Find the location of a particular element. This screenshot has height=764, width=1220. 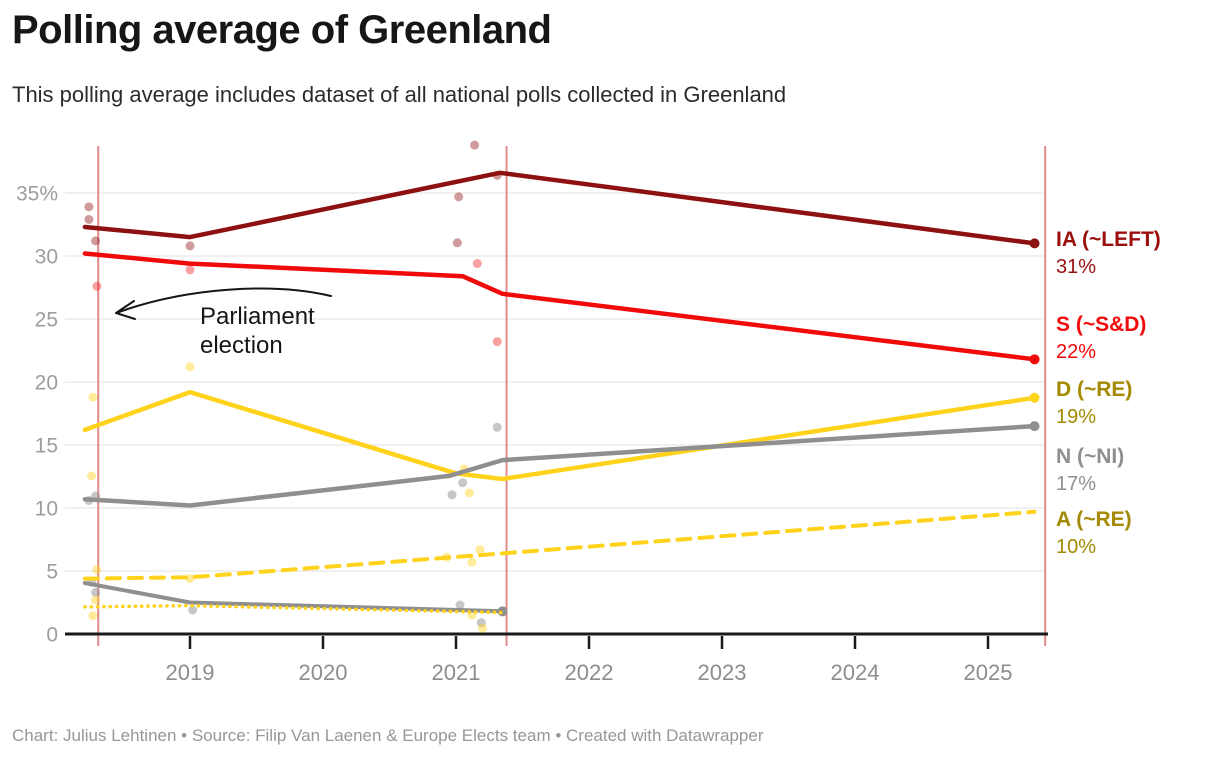

svg-text: 25 is located at coordinates (46, 320).